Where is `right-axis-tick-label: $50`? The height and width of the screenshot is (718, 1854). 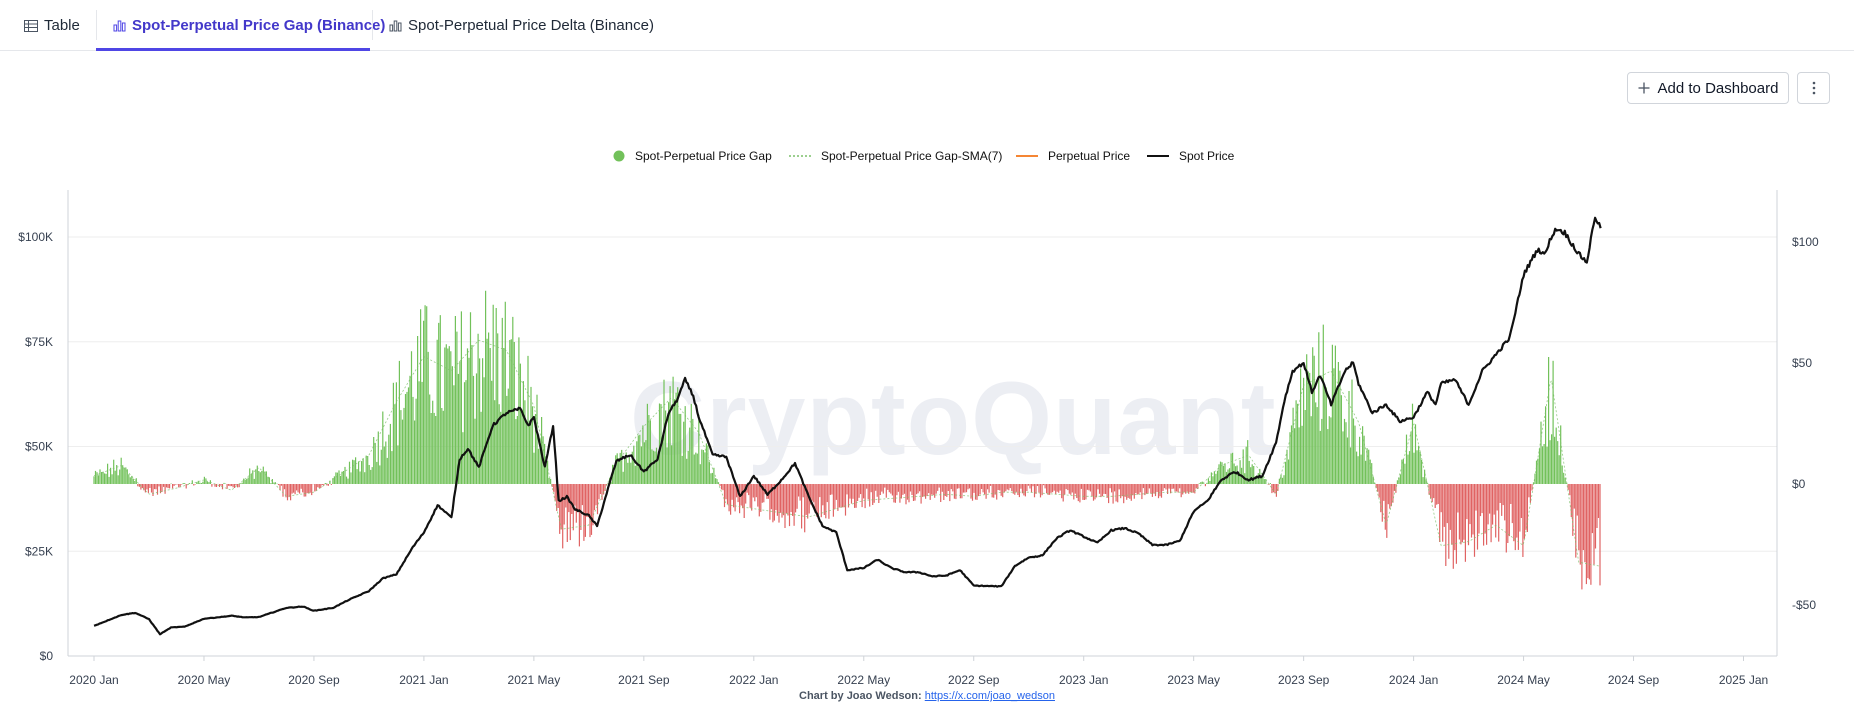
right-axis-tick-label: $50 is located at coordinates (1802, 363).